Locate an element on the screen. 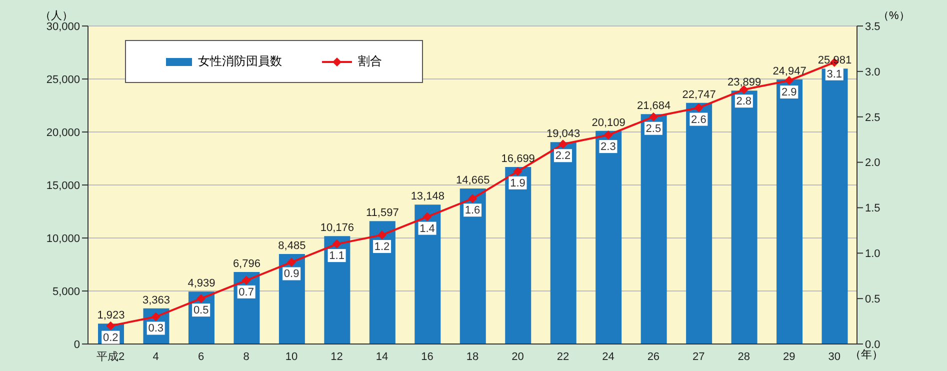 Image resolution: width=947 pixels, height=371 pixels. y2-tick-label: 1.0 is located at coordinates (872, 254).